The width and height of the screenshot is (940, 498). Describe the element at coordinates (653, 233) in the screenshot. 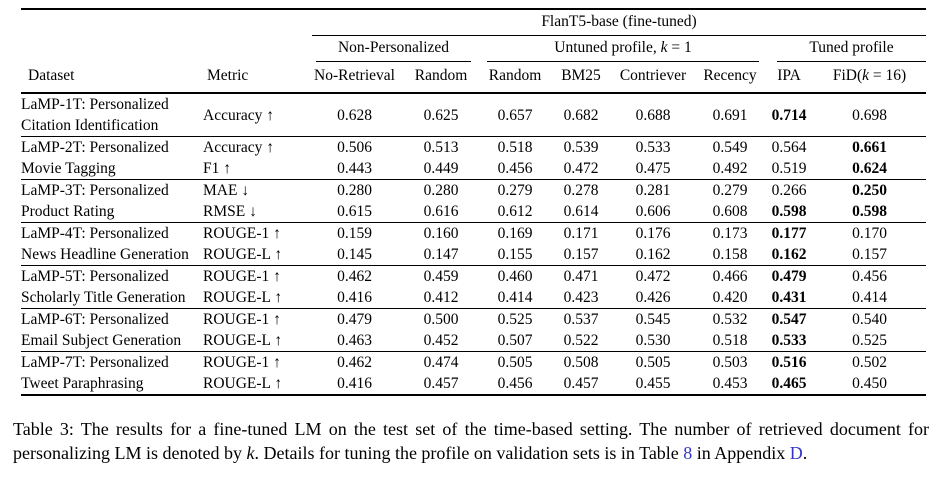

I see `metric-value: 0.176` at that location.